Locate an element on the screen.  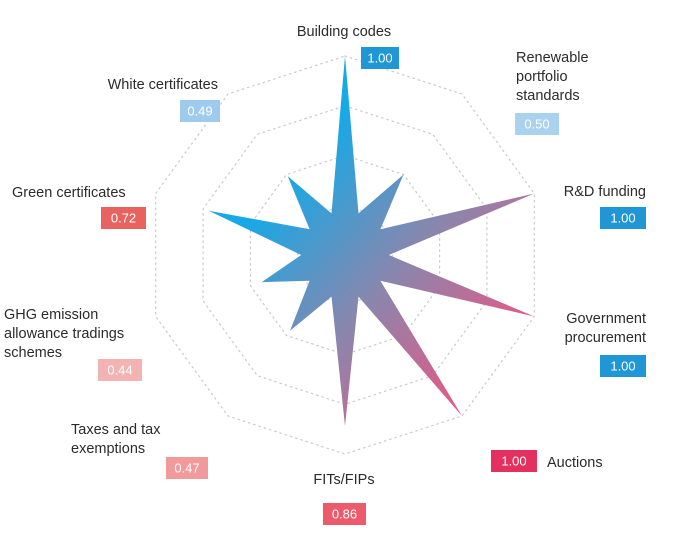
value-label: 0.44 is located at coordinates (119, 370).